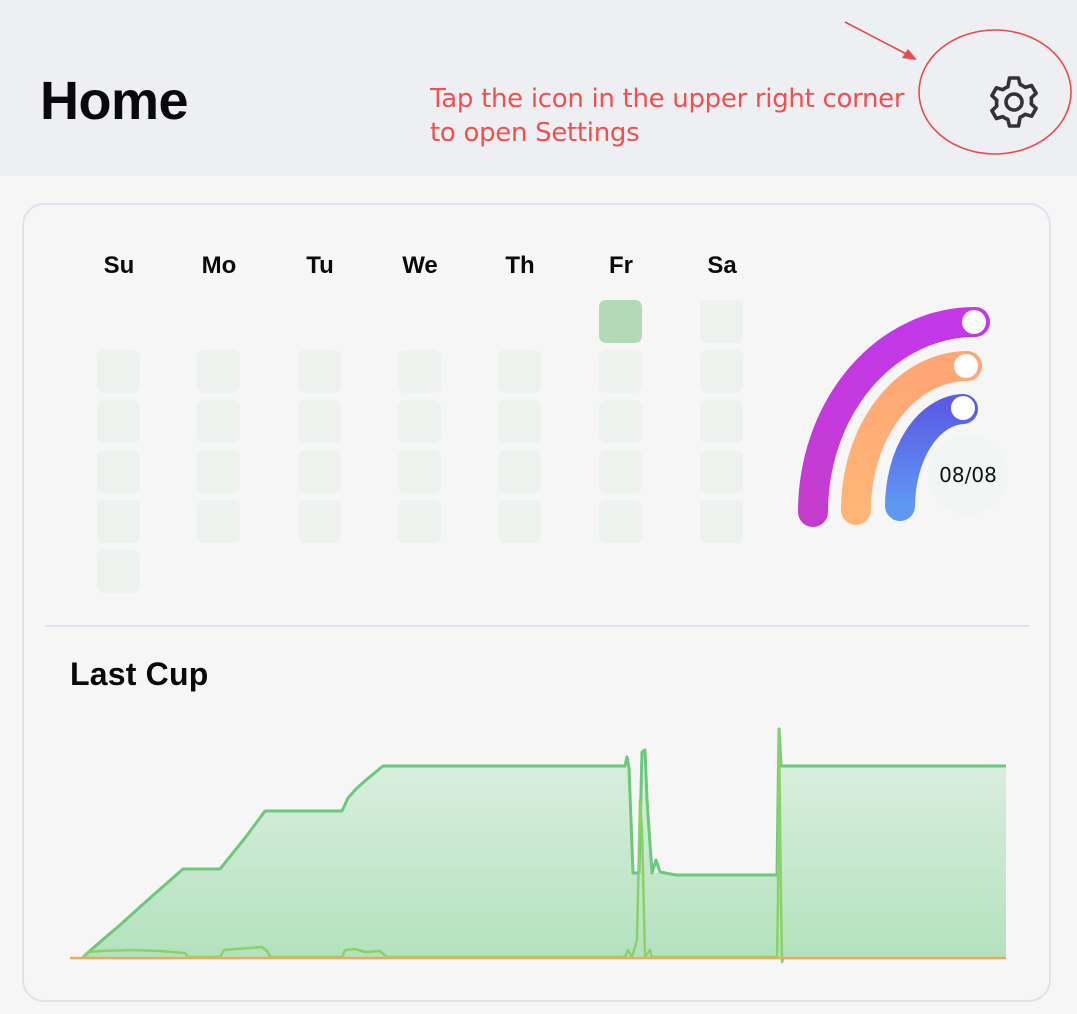  I want to click on weekday-tu: Tu, so click(320, 265).